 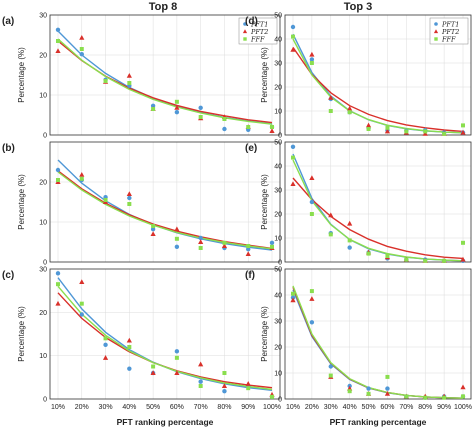 I want to click on y-tick-label: 40, so click(x=278, y=40).